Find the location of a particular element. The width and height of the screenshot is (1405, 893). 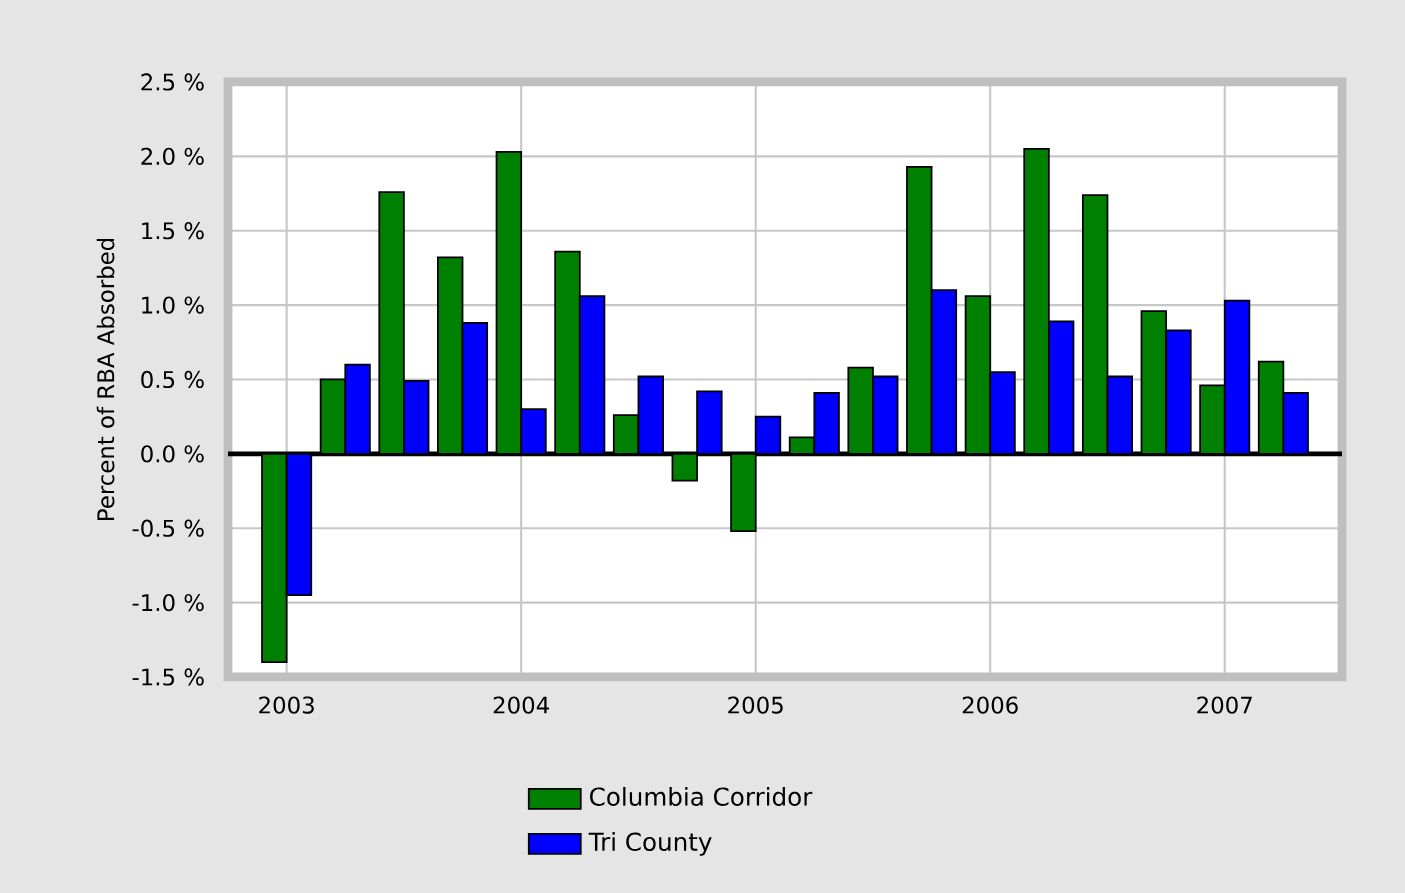

x-tick-label: 2007 is located at coordinates (1224, 705).